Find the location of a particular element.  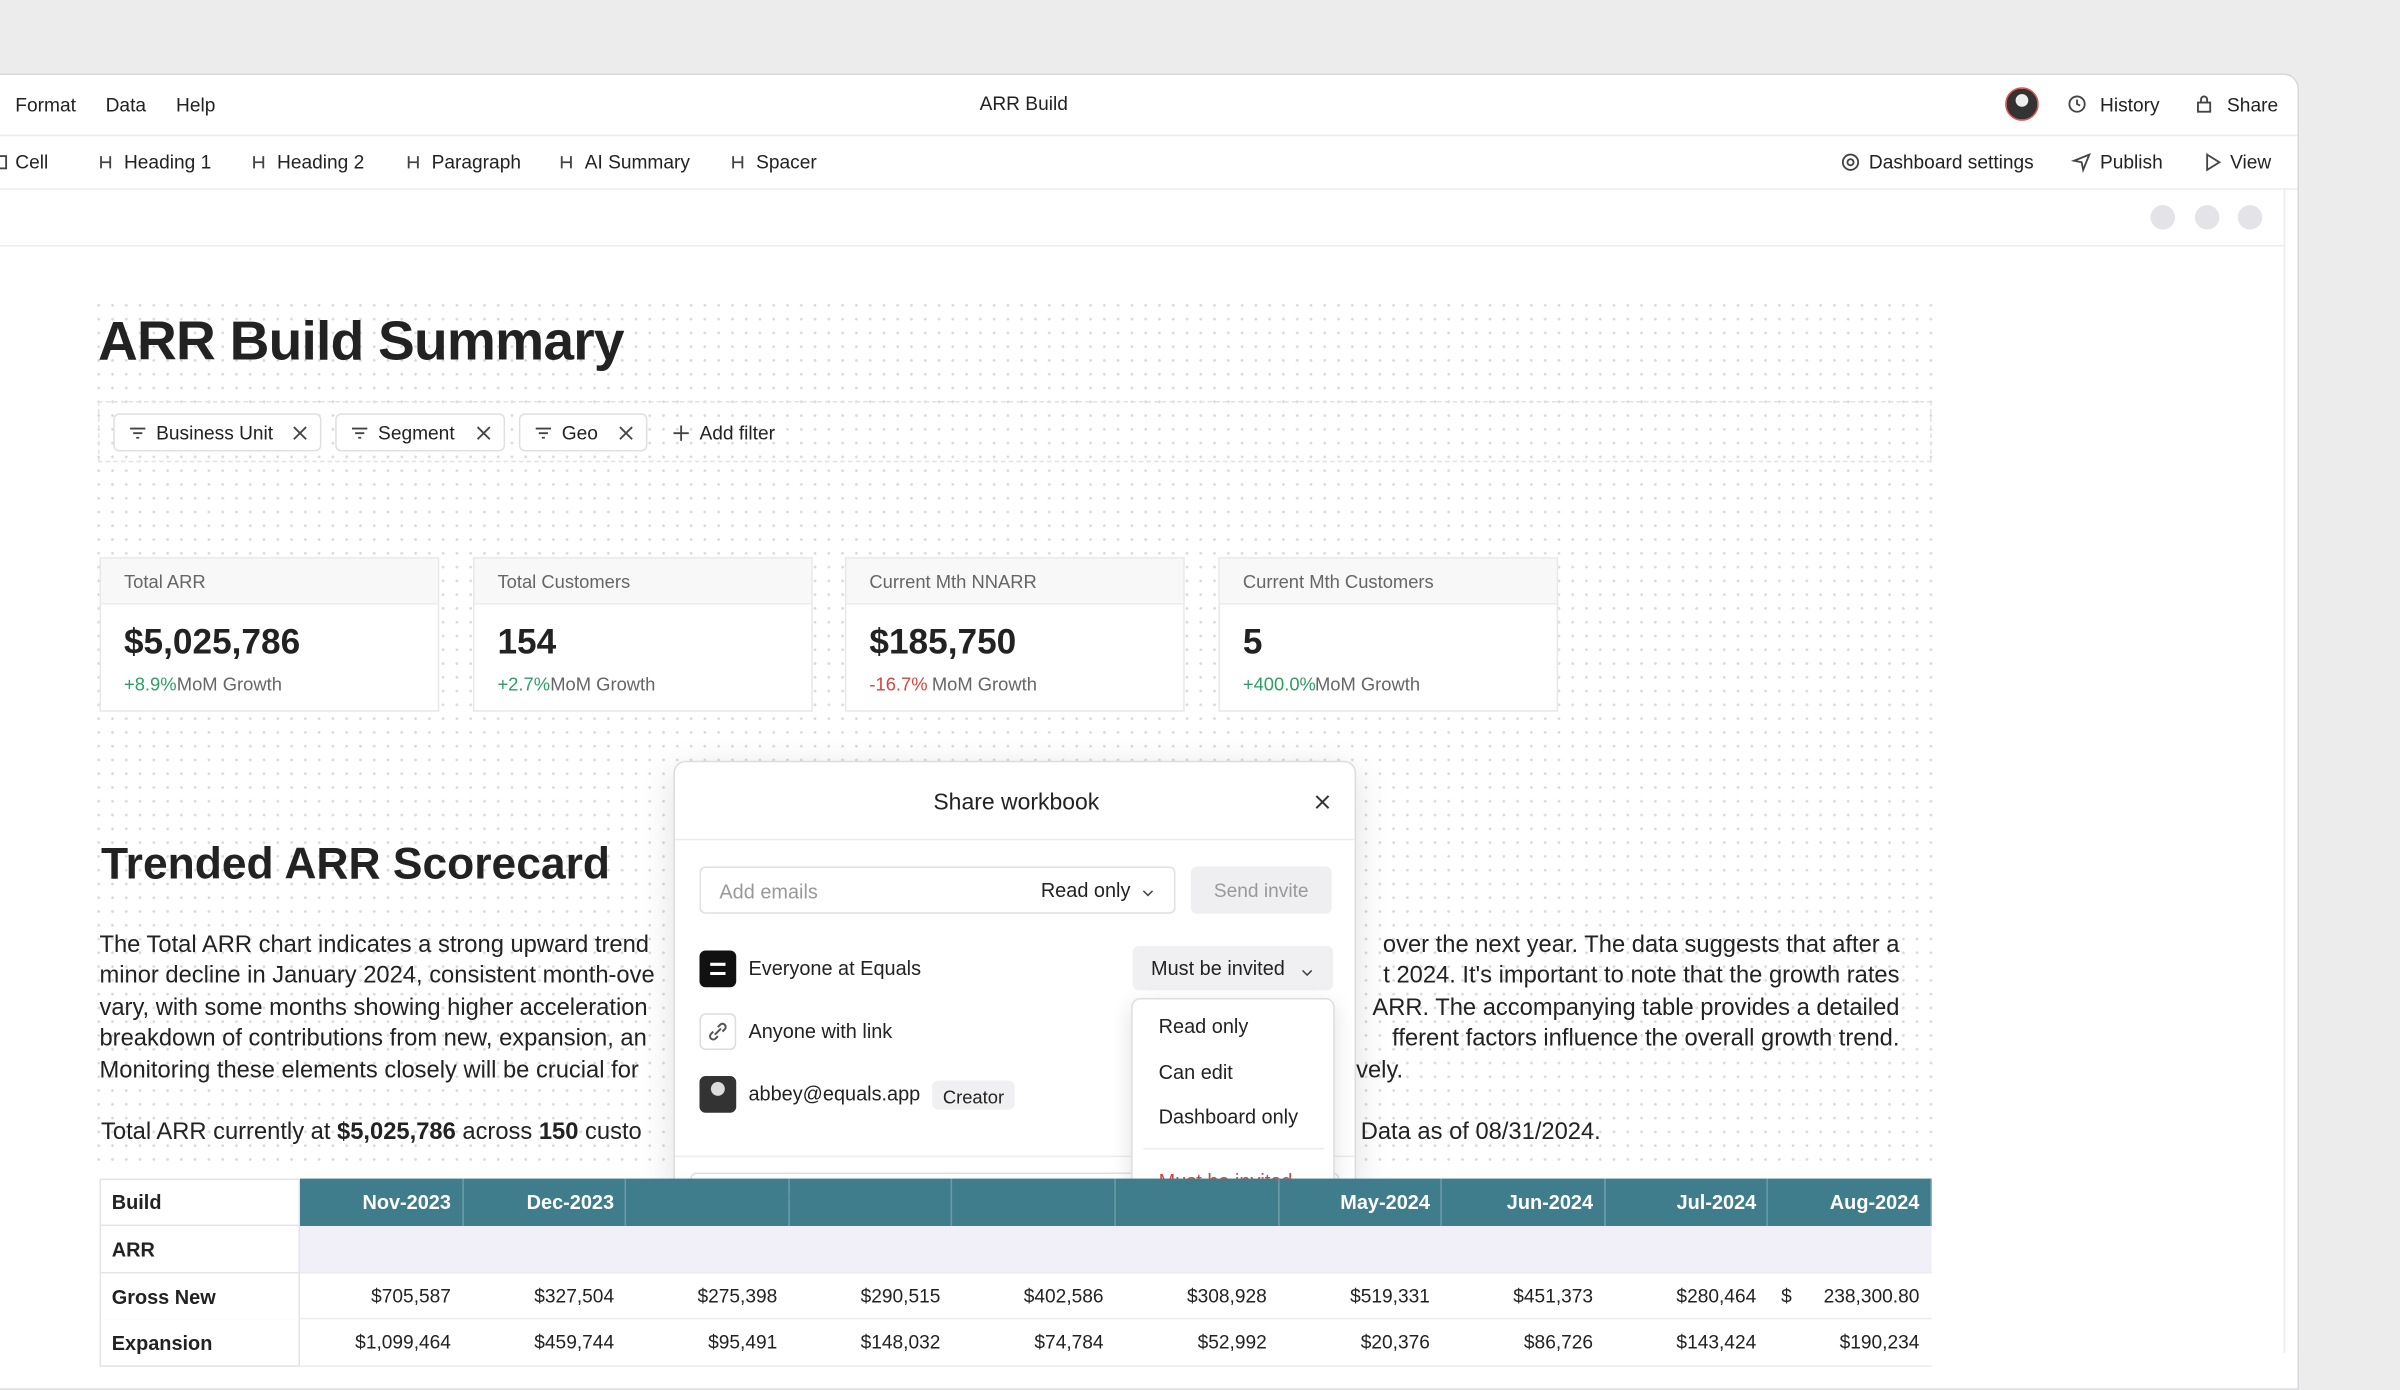

modal-title: Share workbook is located at coordinates (1016, 802).